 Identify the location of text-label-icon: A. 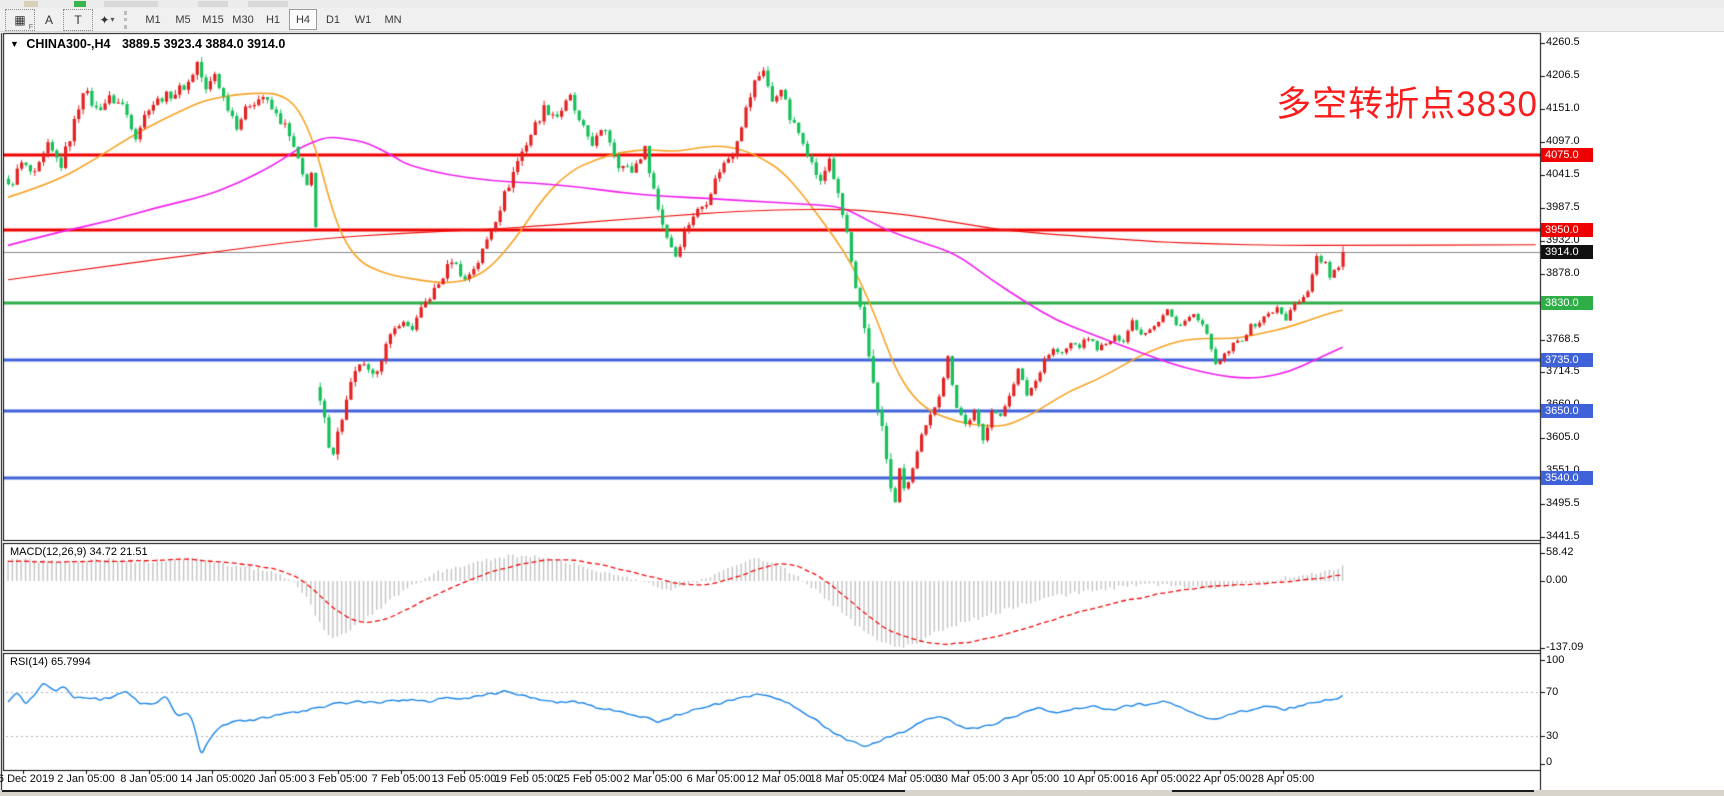
(48, 19).